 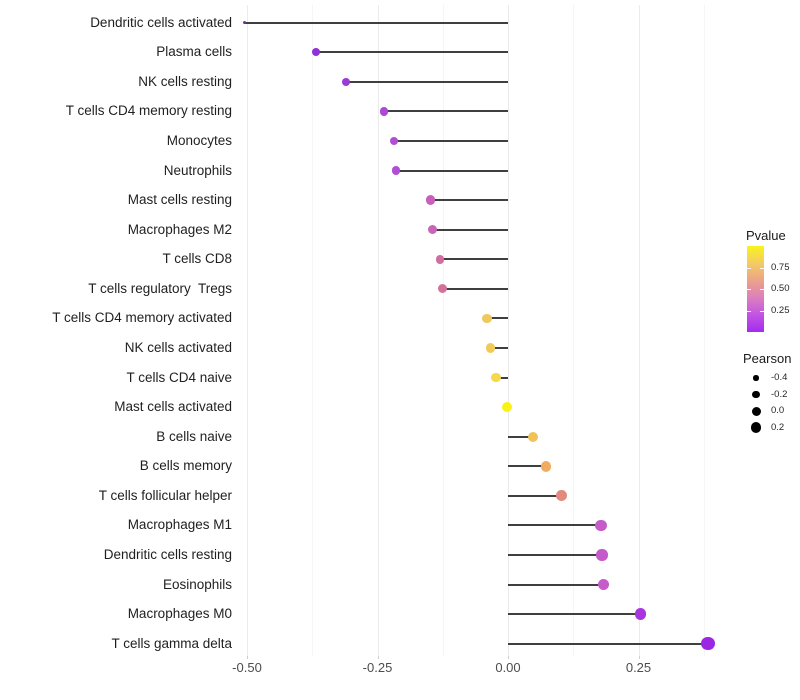 What do you see at coordinates (179, 229) in the screenshot?
I see `y-axis-label: Macrophages M2` at bounding box center [179, 229].